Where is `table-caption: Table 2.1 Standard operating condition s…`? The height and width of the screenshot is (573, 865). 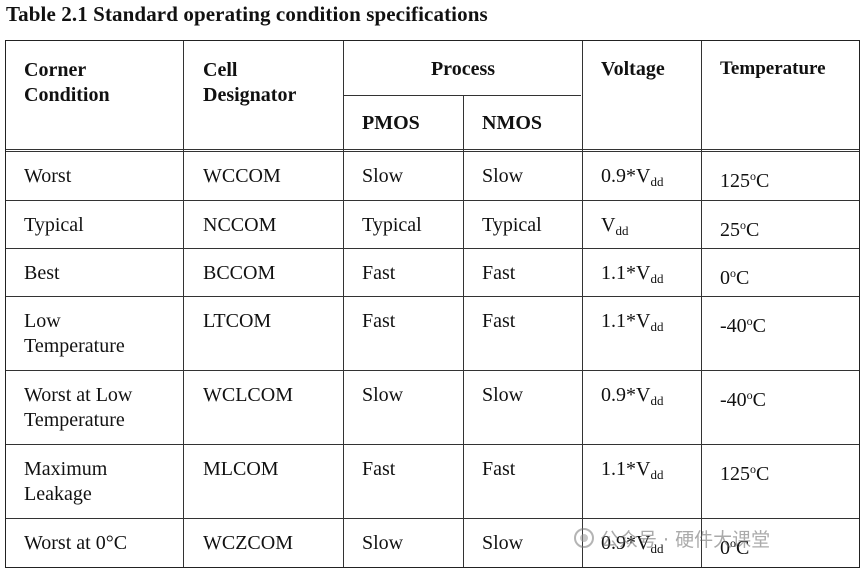
table-caption: Table 2.1 Standard operating condition s… is located at coordinates (247, 14).